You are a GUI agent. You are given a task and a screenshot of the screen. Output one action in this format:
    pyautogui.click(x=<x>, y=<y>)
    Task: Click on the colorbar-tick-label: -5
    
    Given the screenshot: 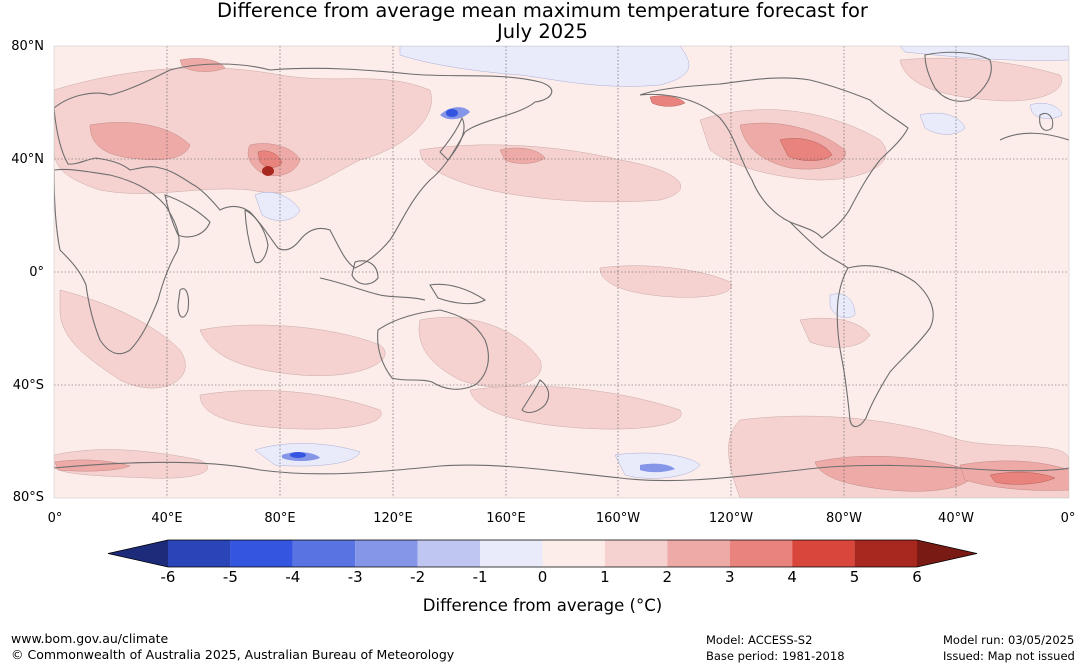 What is the action you would take?
    pyautogui.click(x=230, y=577)
    